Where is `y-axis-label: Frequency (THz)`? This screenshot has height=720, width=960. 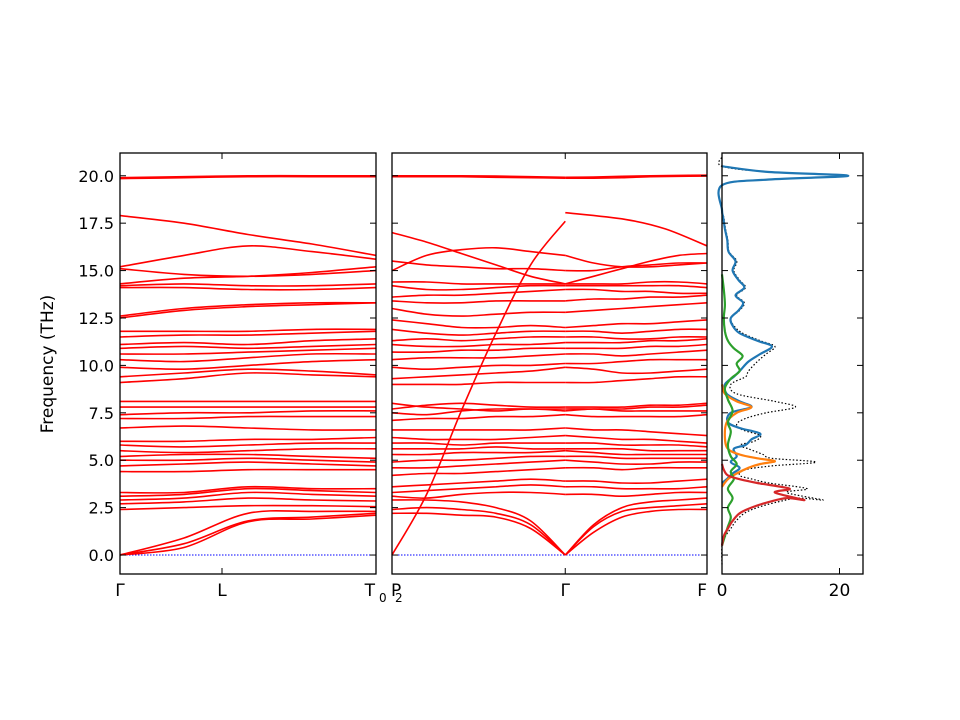
y-axis-label: Frequency (THz) is located at coordinates (48, 364).